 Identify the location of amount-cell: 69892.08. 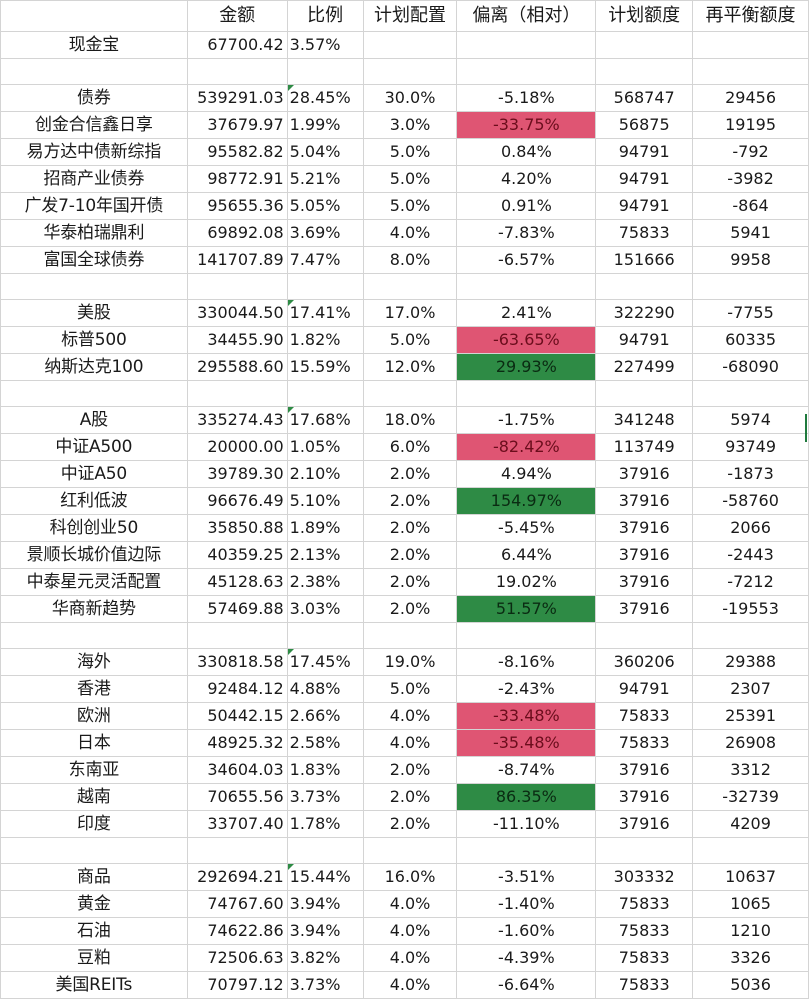
(237, 233).